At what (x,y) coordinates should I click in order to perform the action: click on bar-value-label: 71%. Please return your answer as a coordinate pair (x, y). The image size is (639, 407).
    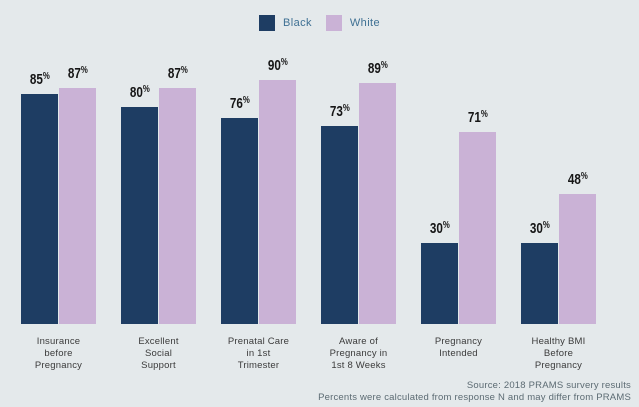
    Looking at the image, I should click on (477, 117).